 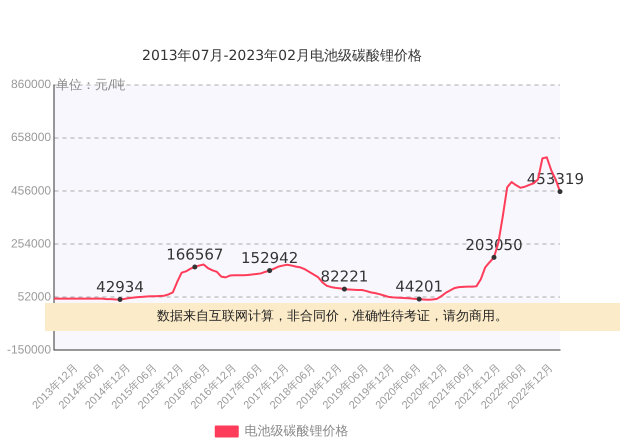 What do you see at coordinates (120, 287) in the screenshot?
I see `data-label: 42934` at bounding box center [120, 287].